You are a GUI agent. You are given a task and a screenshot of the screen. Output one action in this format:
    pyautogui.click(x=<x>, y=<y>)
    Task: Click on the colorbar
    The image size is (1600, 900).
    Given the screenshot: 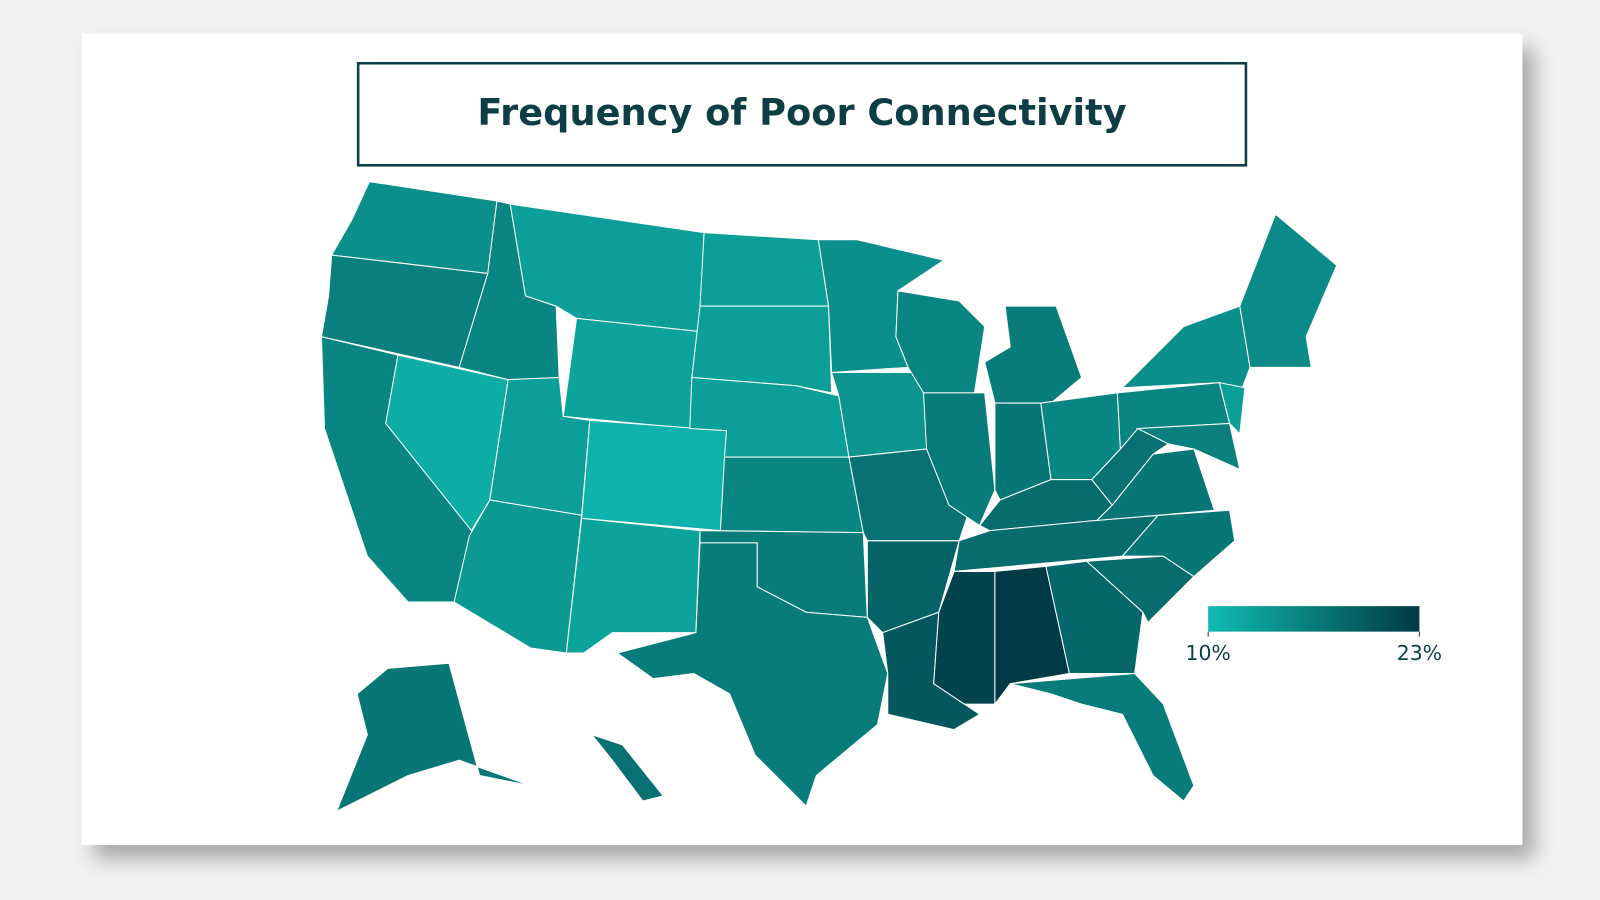 What is the action you would take?
    pyautogui.click(x=1314, y=619)
    